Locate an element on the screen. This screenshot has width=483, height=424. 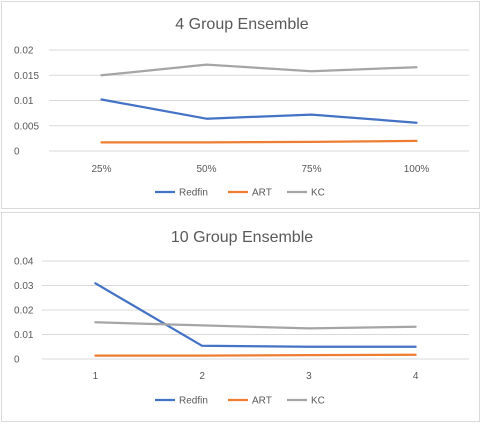
x-tick-label: 100% is located at coordinates (417, 169).